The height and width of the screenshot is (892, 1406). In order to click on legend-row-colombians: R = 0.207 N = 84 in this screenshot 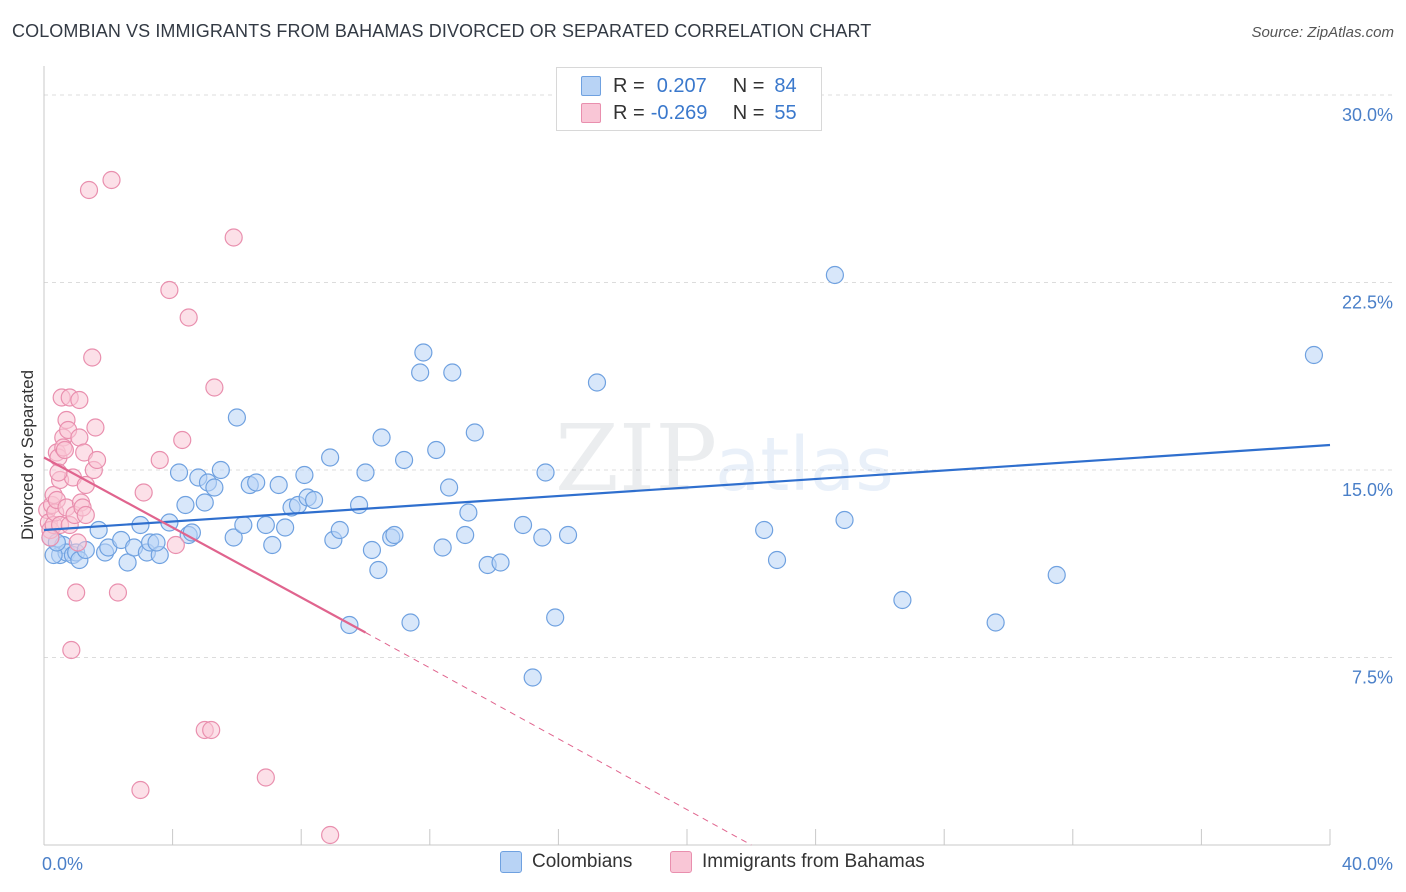, I will do `click(689, 86)`.